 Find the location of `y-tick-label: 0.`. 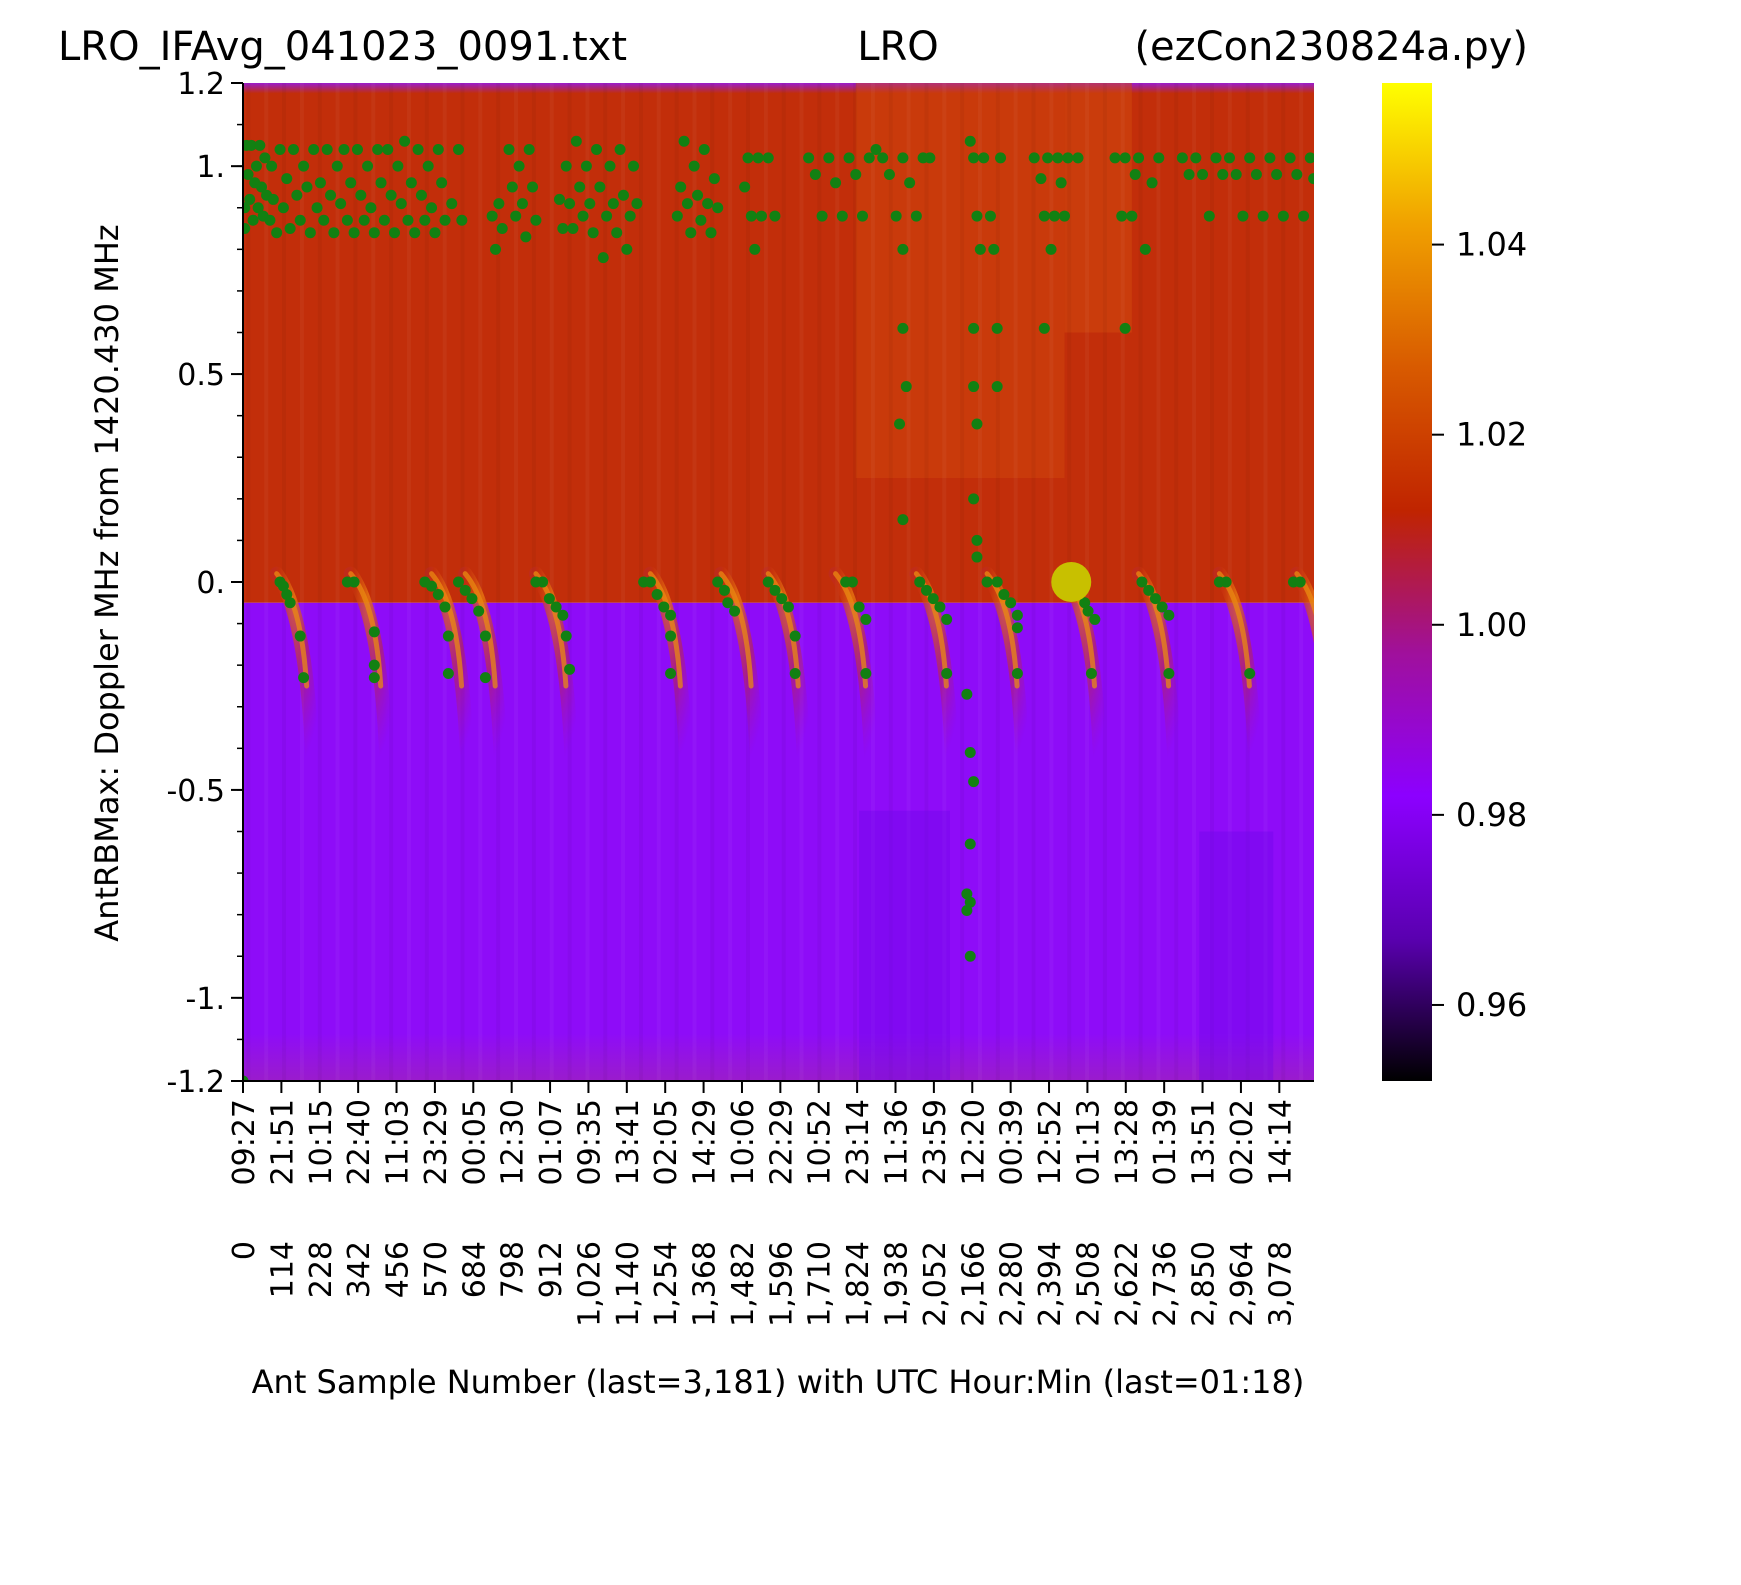

y-tick-label: 0. is located at coordinates (210, 583).